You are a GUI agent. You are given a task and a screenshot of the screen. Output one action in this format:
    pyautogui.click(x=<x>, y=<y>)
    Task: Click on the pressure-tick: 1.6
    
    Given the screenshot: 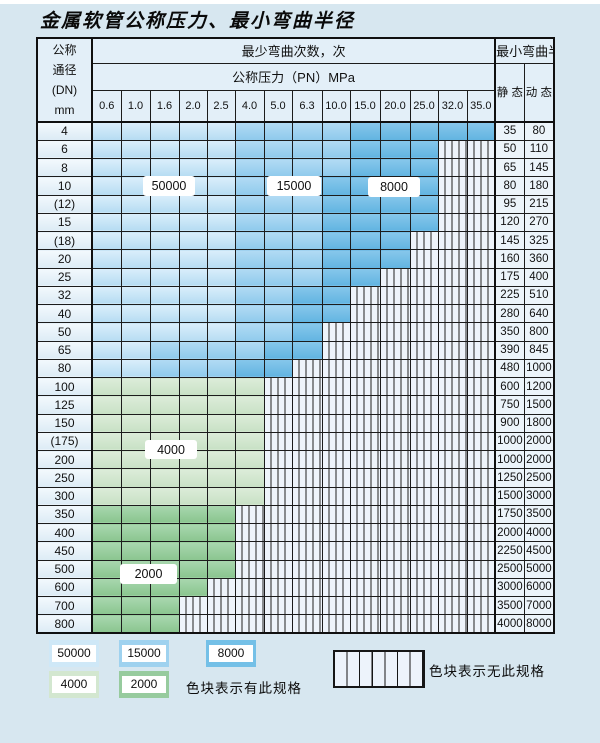 What is the action you would take?
    pyautogui.click(x=164, y=106)
    